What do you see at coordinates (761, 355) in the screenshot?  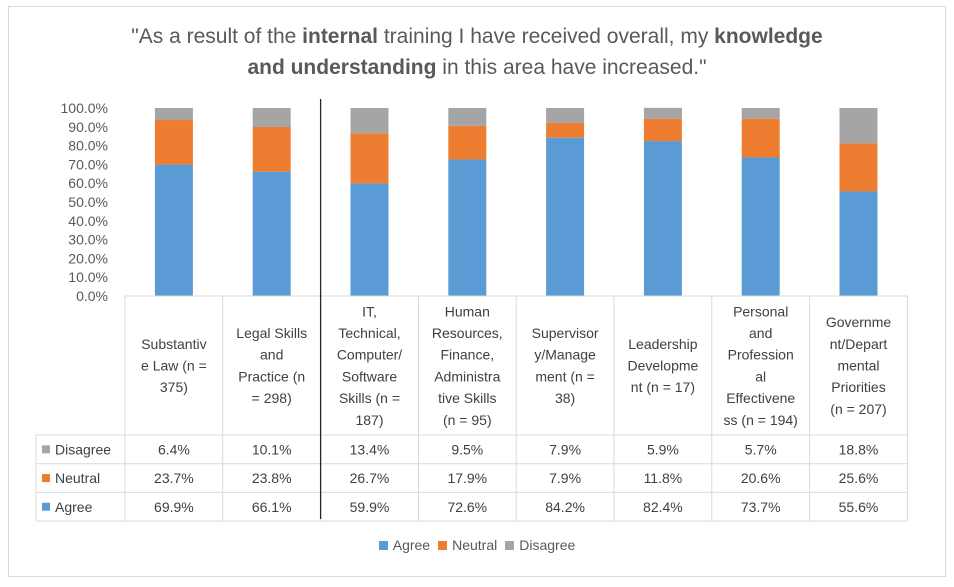 I see `category-label: Profession` at bounding box center [761, 355].